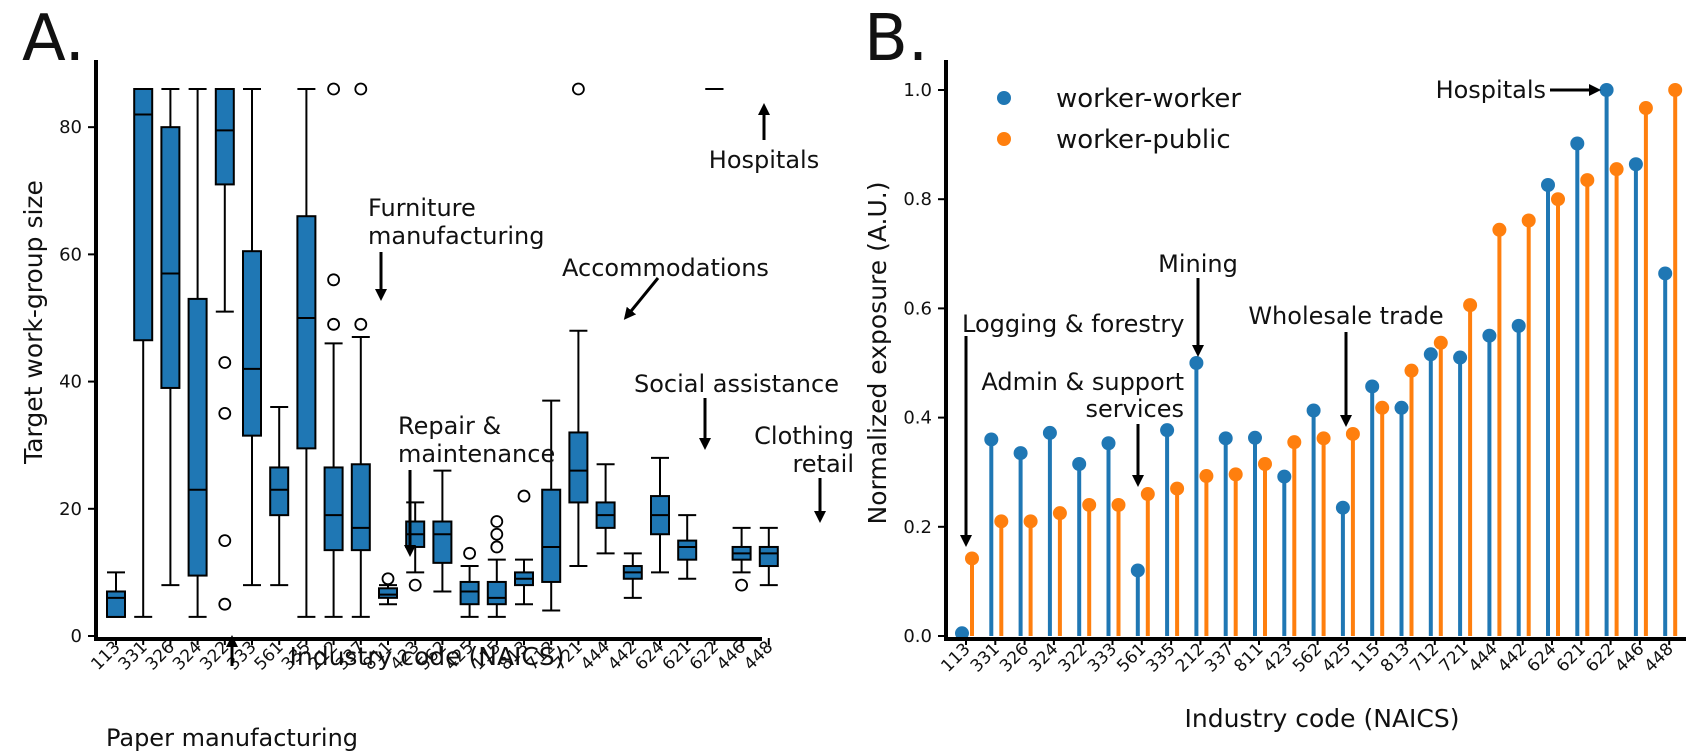  Describe the element at coordinates (758, 655) in the screenshot. I see `panel-a-x-tick-448: 448` at that location.